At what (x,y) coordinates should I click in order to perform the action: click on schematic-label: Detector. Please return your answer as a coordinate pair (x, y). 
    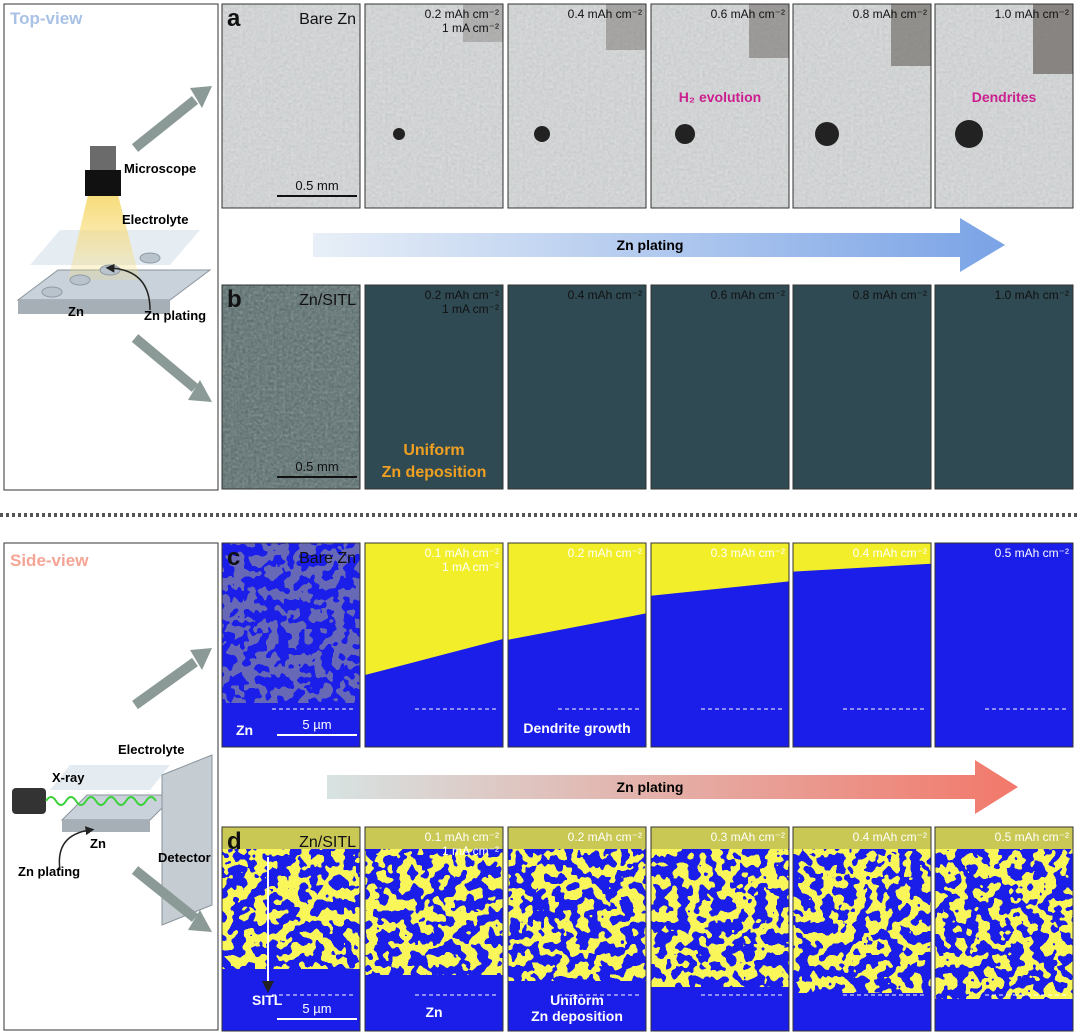
    Looking at the image, I should click on (184, 857).